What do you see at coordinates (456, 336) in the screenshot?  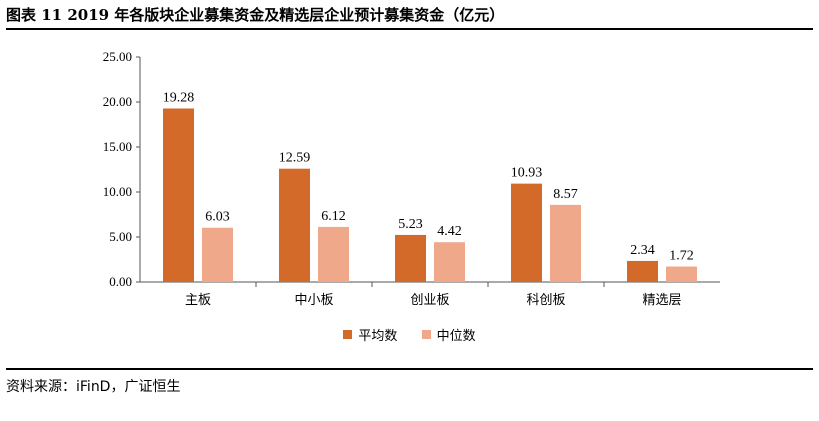 I see `legend-label-median: 中位数` at bounding box center [456, 336].